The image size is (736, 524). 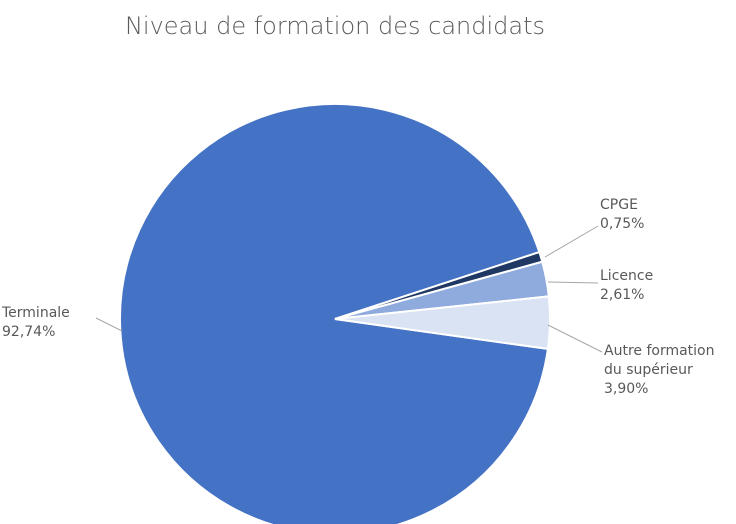 I want to click on category-label: CPGE, so click(x=619, y=205).